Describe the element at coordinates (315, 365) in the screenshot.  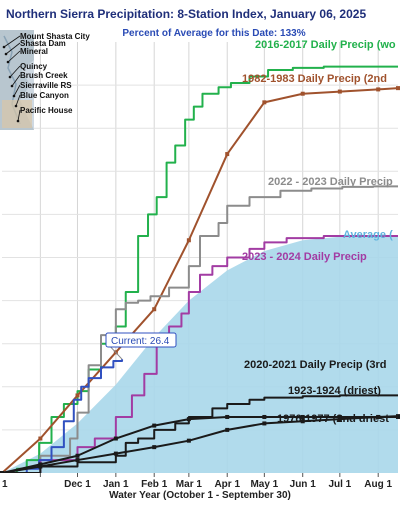
I see `label-2020-2021: 2020-2021 Daily Precip (3rd` at that location.